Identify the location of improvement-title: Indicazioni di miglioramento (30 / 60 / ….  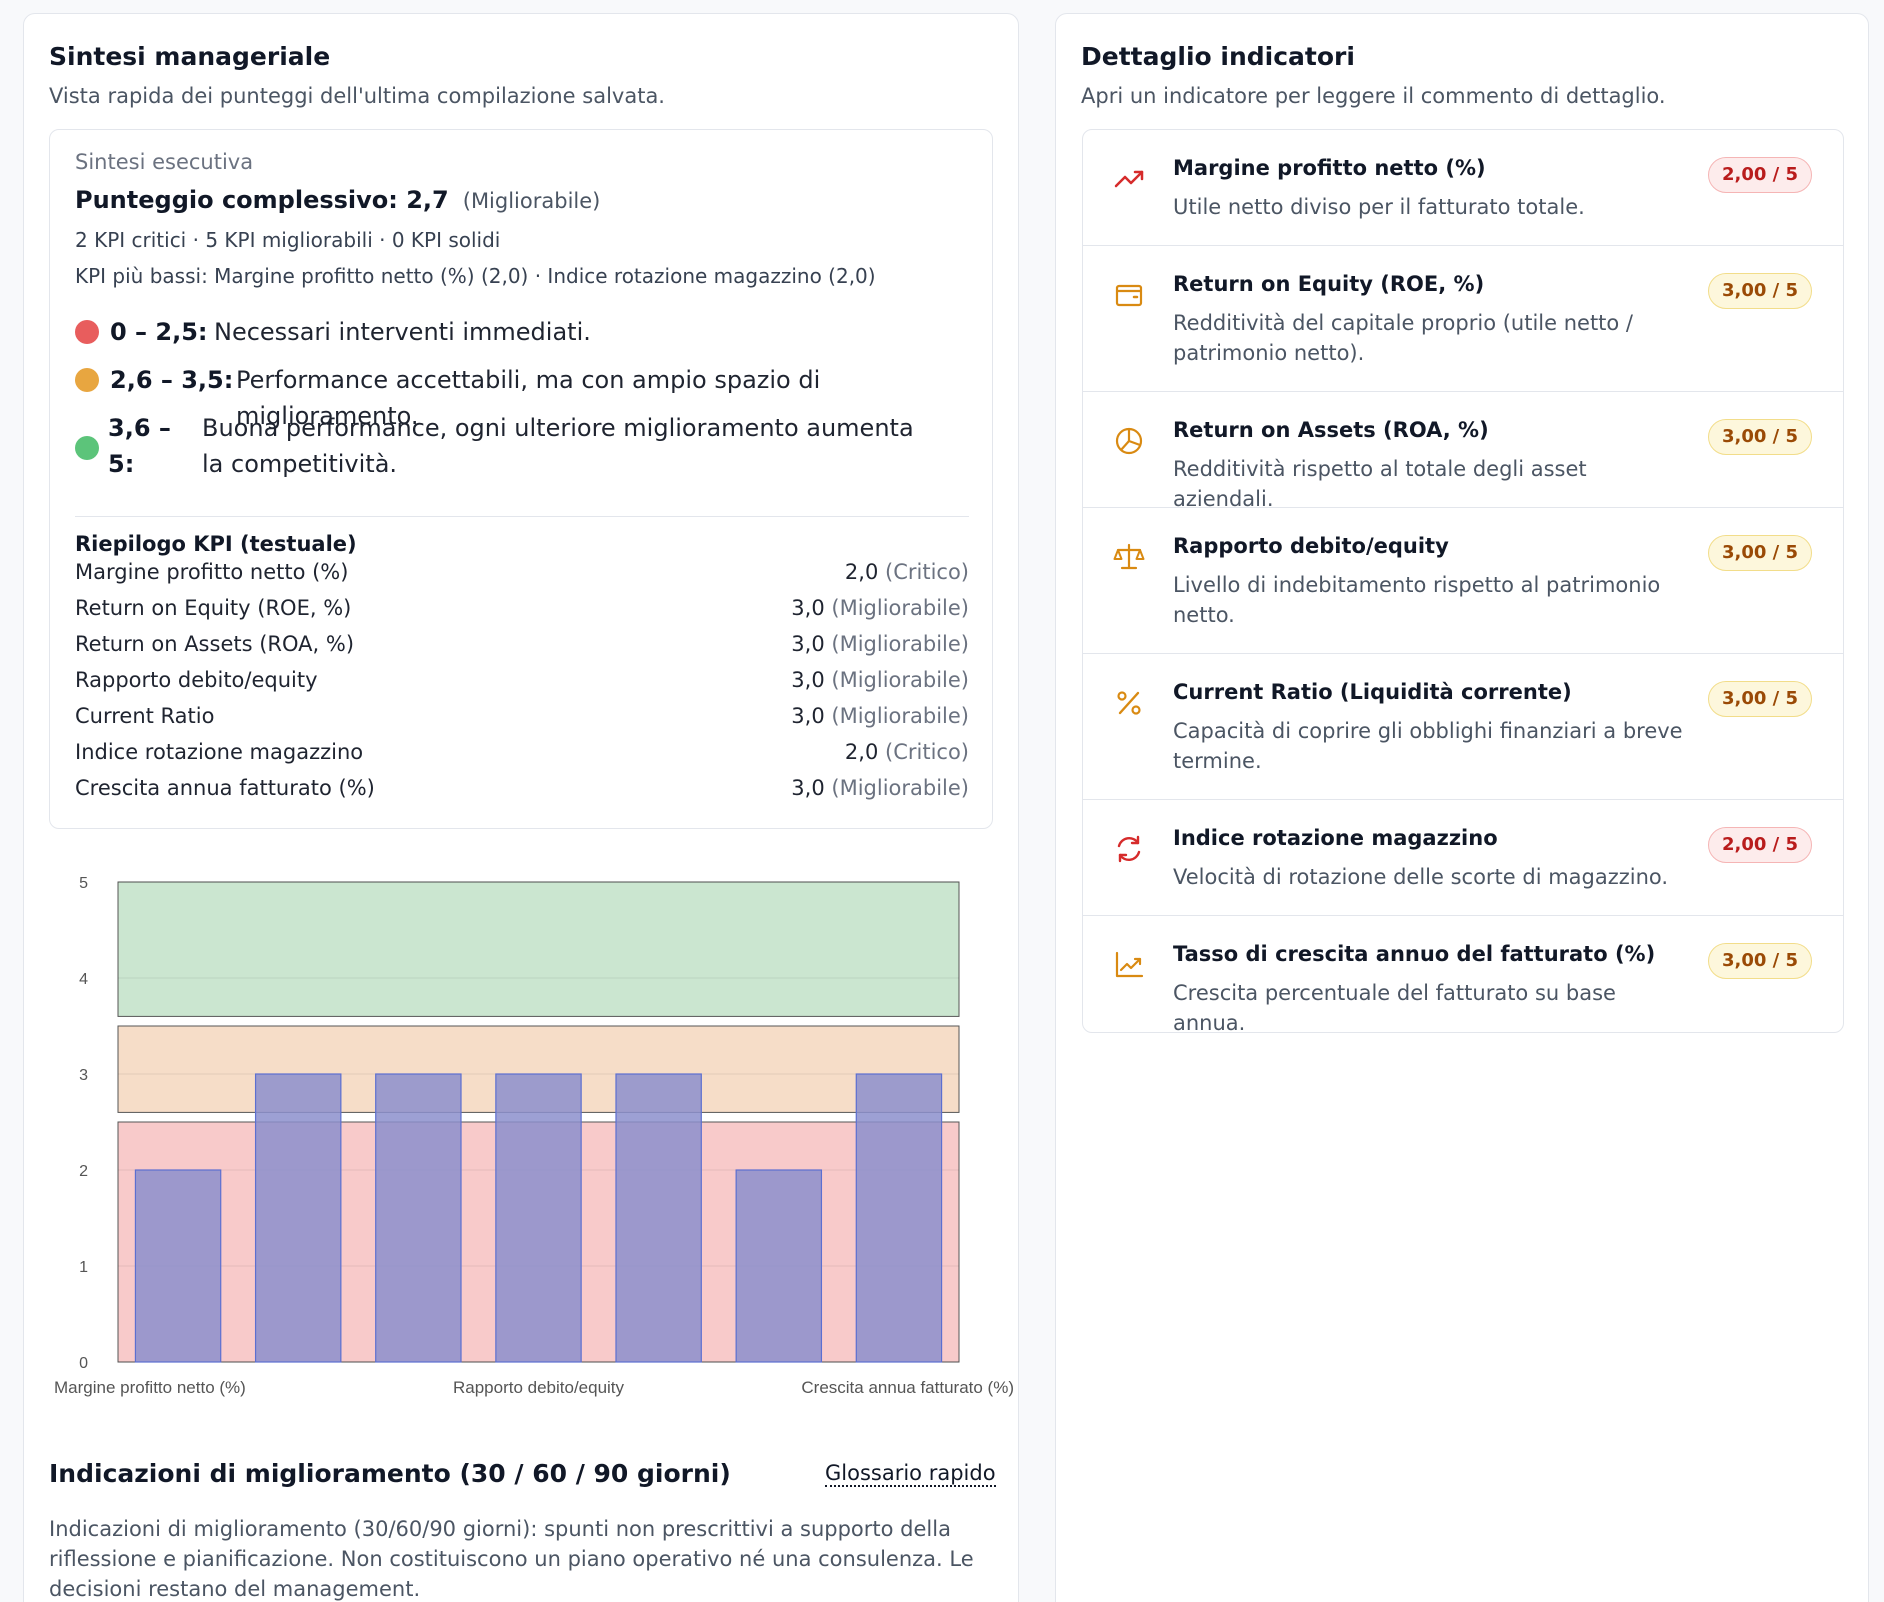
(390, 1473).